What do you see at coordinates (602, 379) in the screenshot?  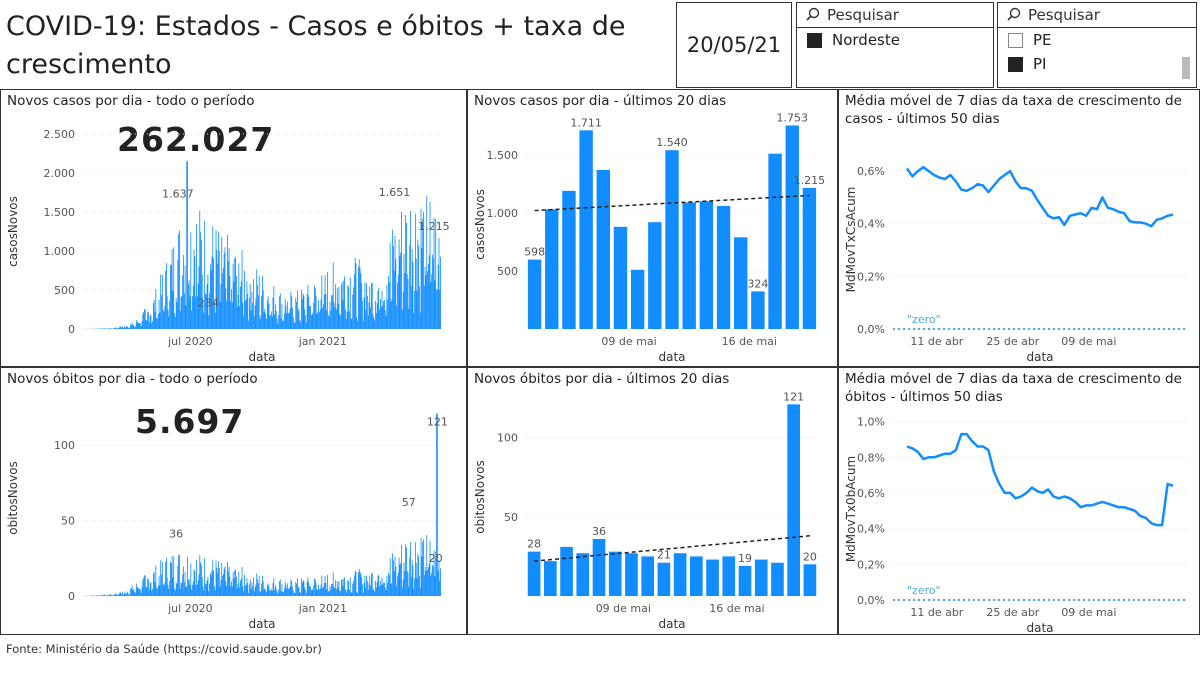 I see `panel-title: Novos óbitos por dia - últimos 20 dias` at bounding box center [602, 379].